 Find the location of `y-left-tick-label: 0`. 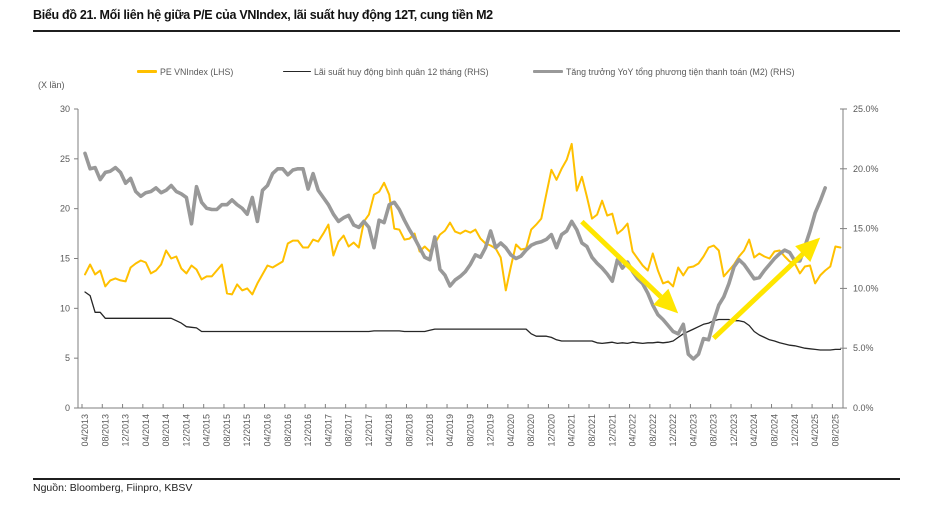

y-left-tick-label: 0 is located at coordinates (67, 408).